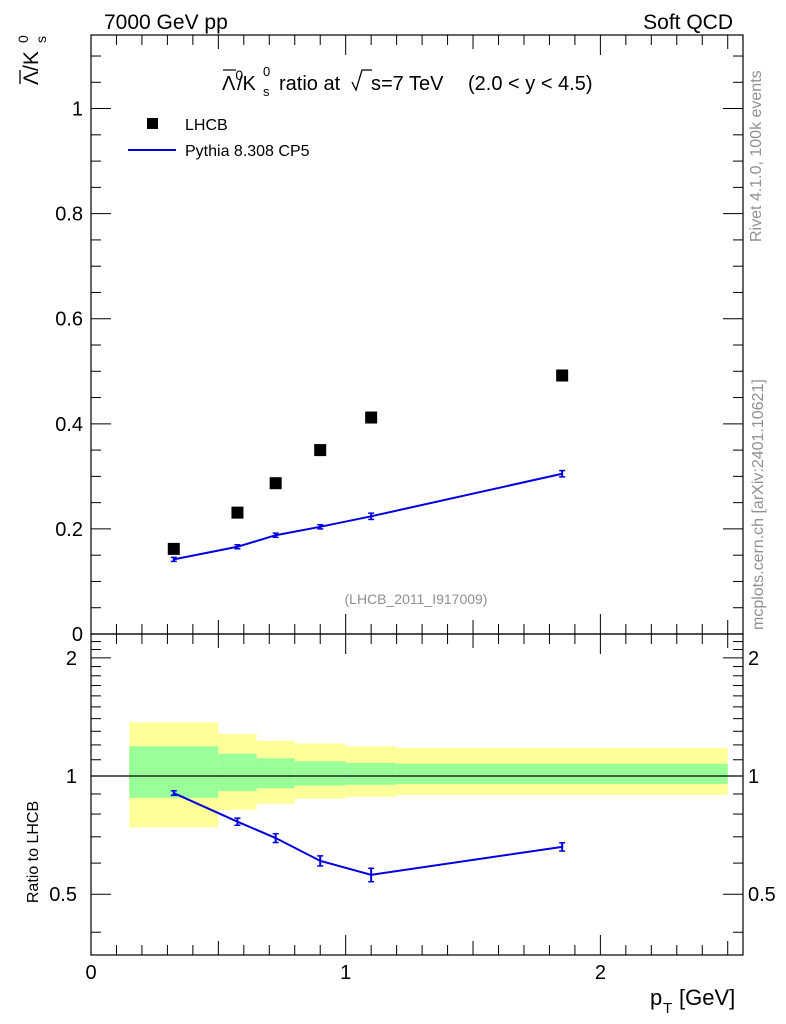 The image size is (786, 1024). I want to click on legend-pythia-label: Pythia 8.308 CP5, so click(247, 151).